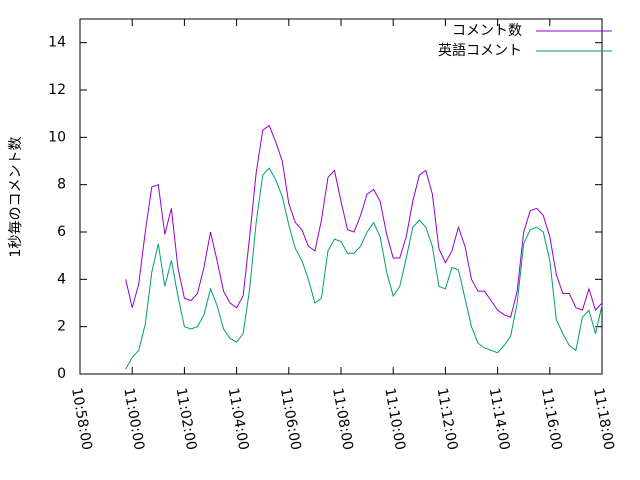 The width and height of the screenshot is (640, 480). I want to click on y-tick-label: 12, so click(57, 90).